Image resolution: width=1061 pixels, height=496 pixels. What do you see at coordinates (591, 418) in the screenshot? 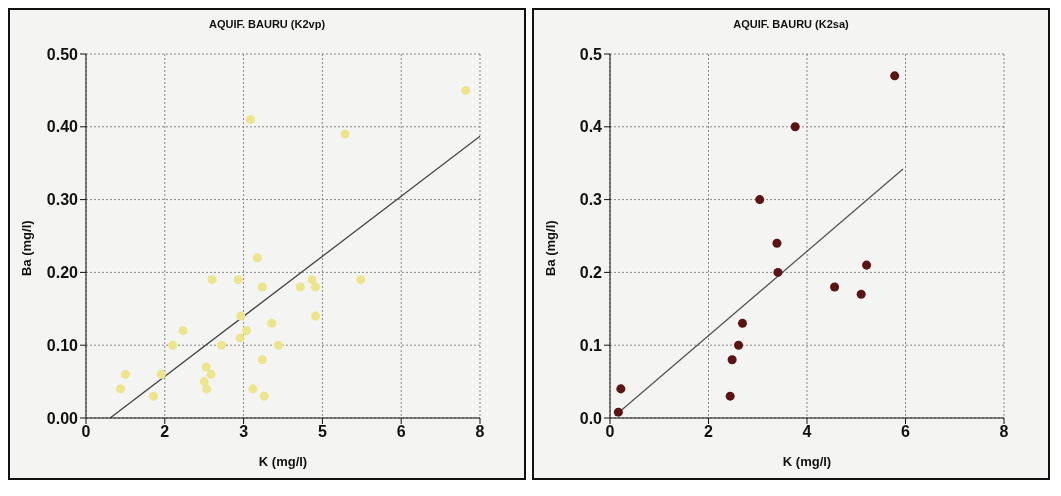
I see `y-tick-label: 0.0` at bounding box center [591, 418].